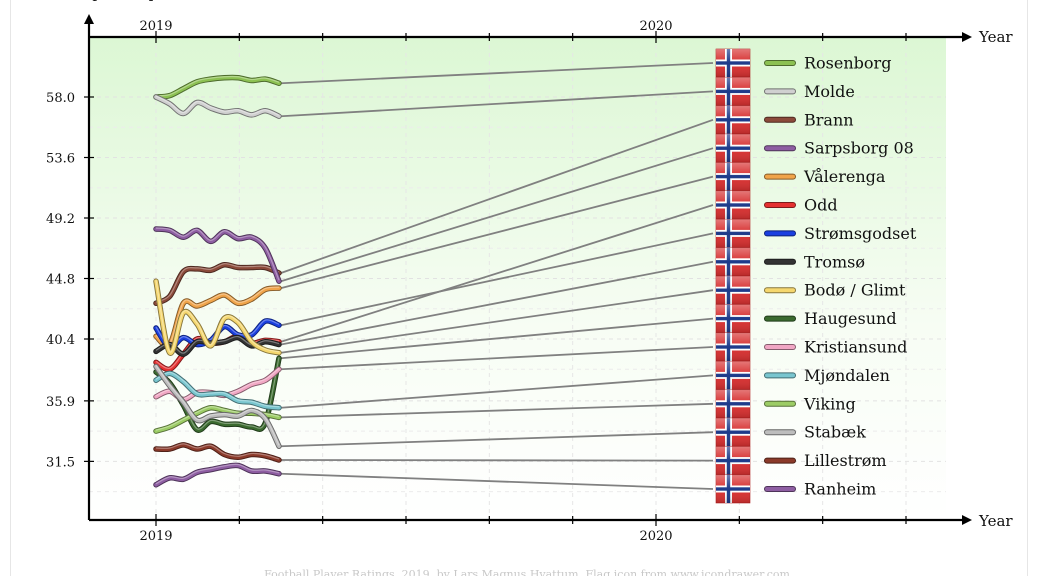 This screenshot has height=576, width=1038. Describe the element at coordinates (855, 290) in the screenshot. I see `legend-label: Bodø / Glimt` at that location.